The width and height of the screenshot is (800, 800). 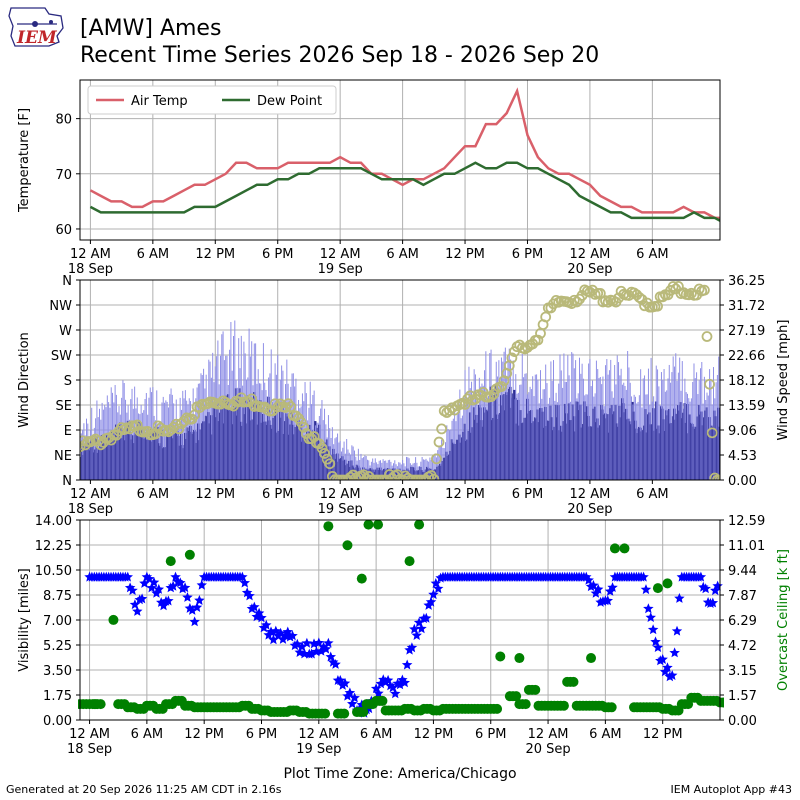 I want to click on y-tick-label: 60, so click(x=63, y=230).